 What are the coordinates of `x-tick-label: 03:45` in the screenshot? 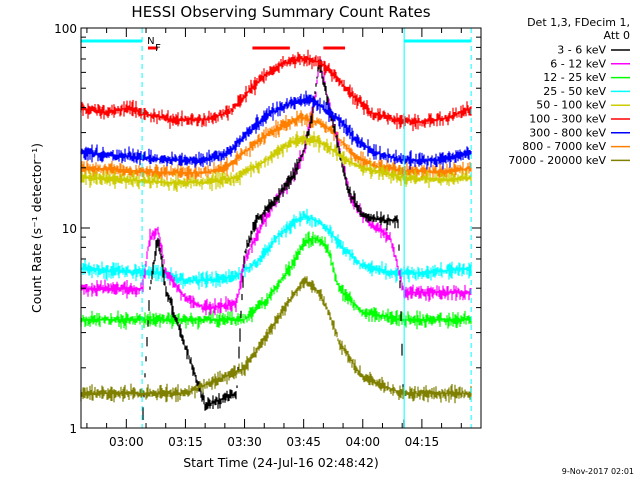 It's located at (303, 442).